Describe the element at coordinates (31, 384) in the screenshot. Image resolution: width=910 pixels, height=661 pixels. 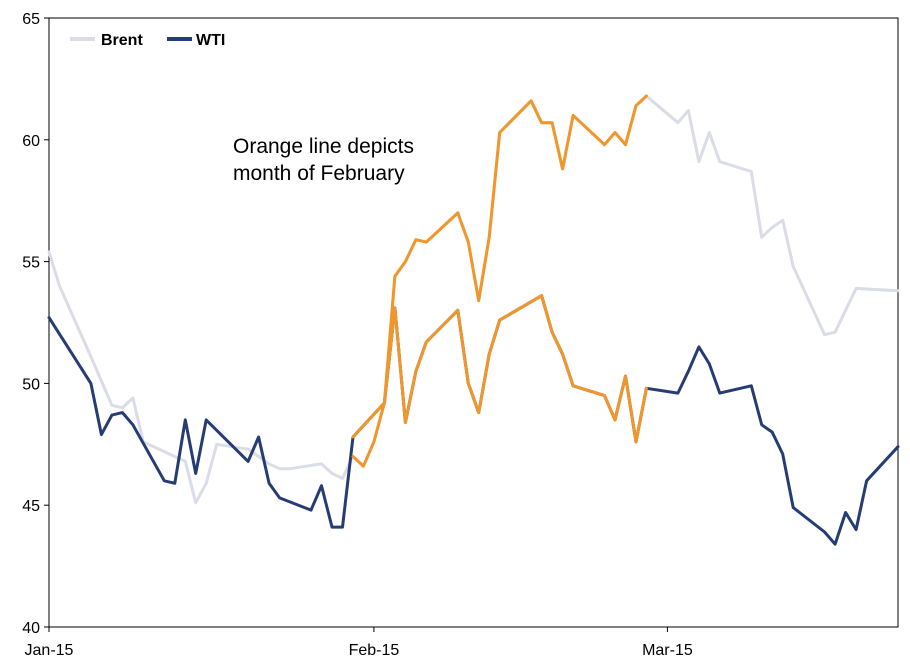
I see `y-tick-label: 50` at that location.